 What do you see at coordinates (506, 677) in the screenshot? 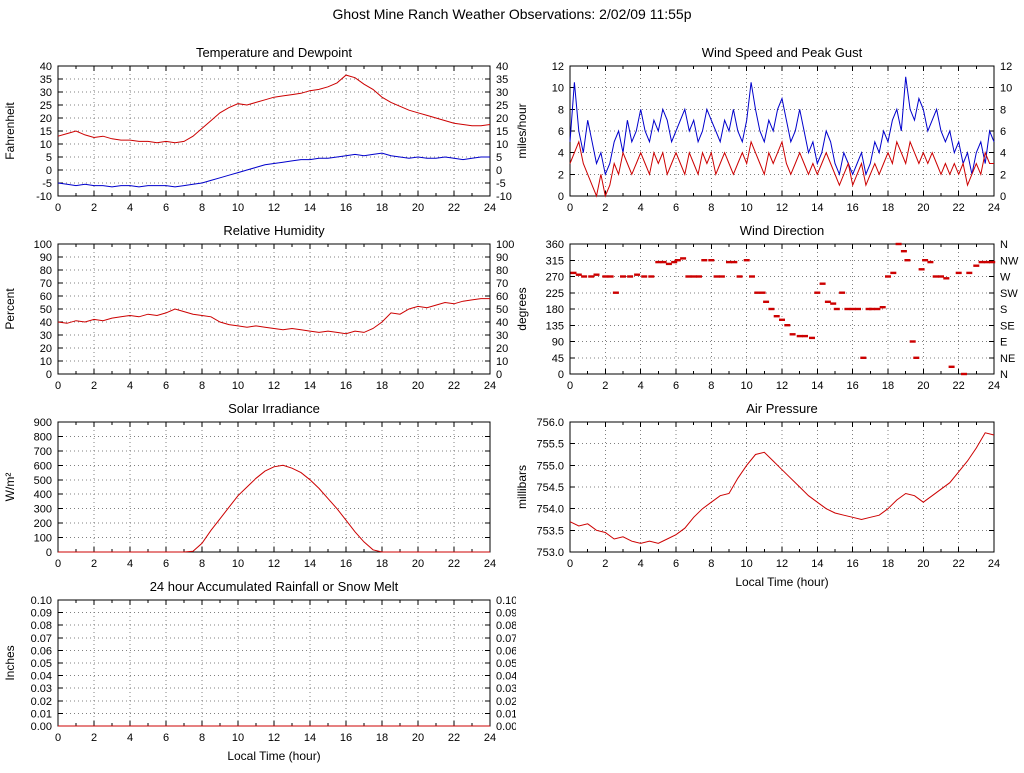
I see `svg-text: 0.04` at bounding box center [506, 677].